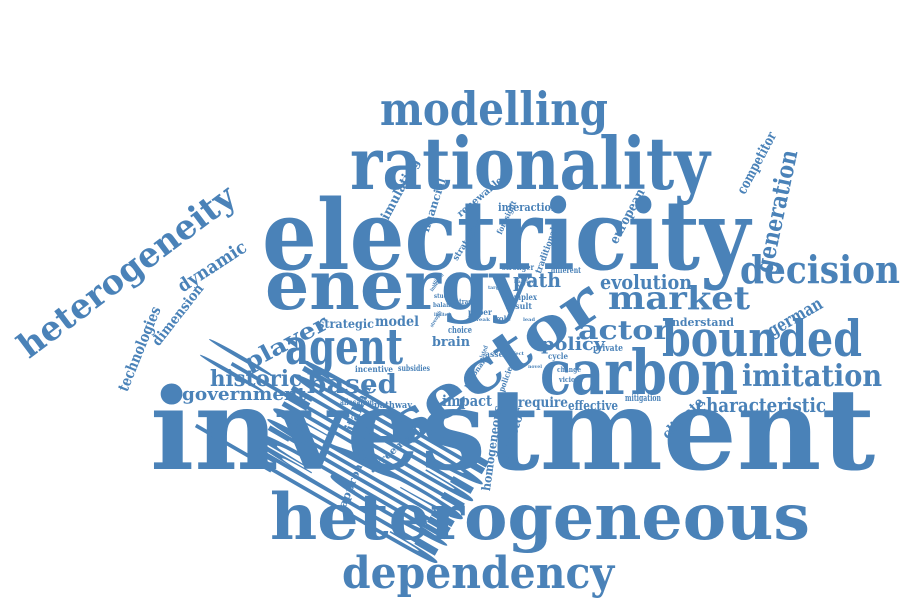 The height and width of the screenshot is (604, 900). Describe the element at coordinates (761, 405) in the screenshot. I see `word-characteristic: characteristic` at that location.